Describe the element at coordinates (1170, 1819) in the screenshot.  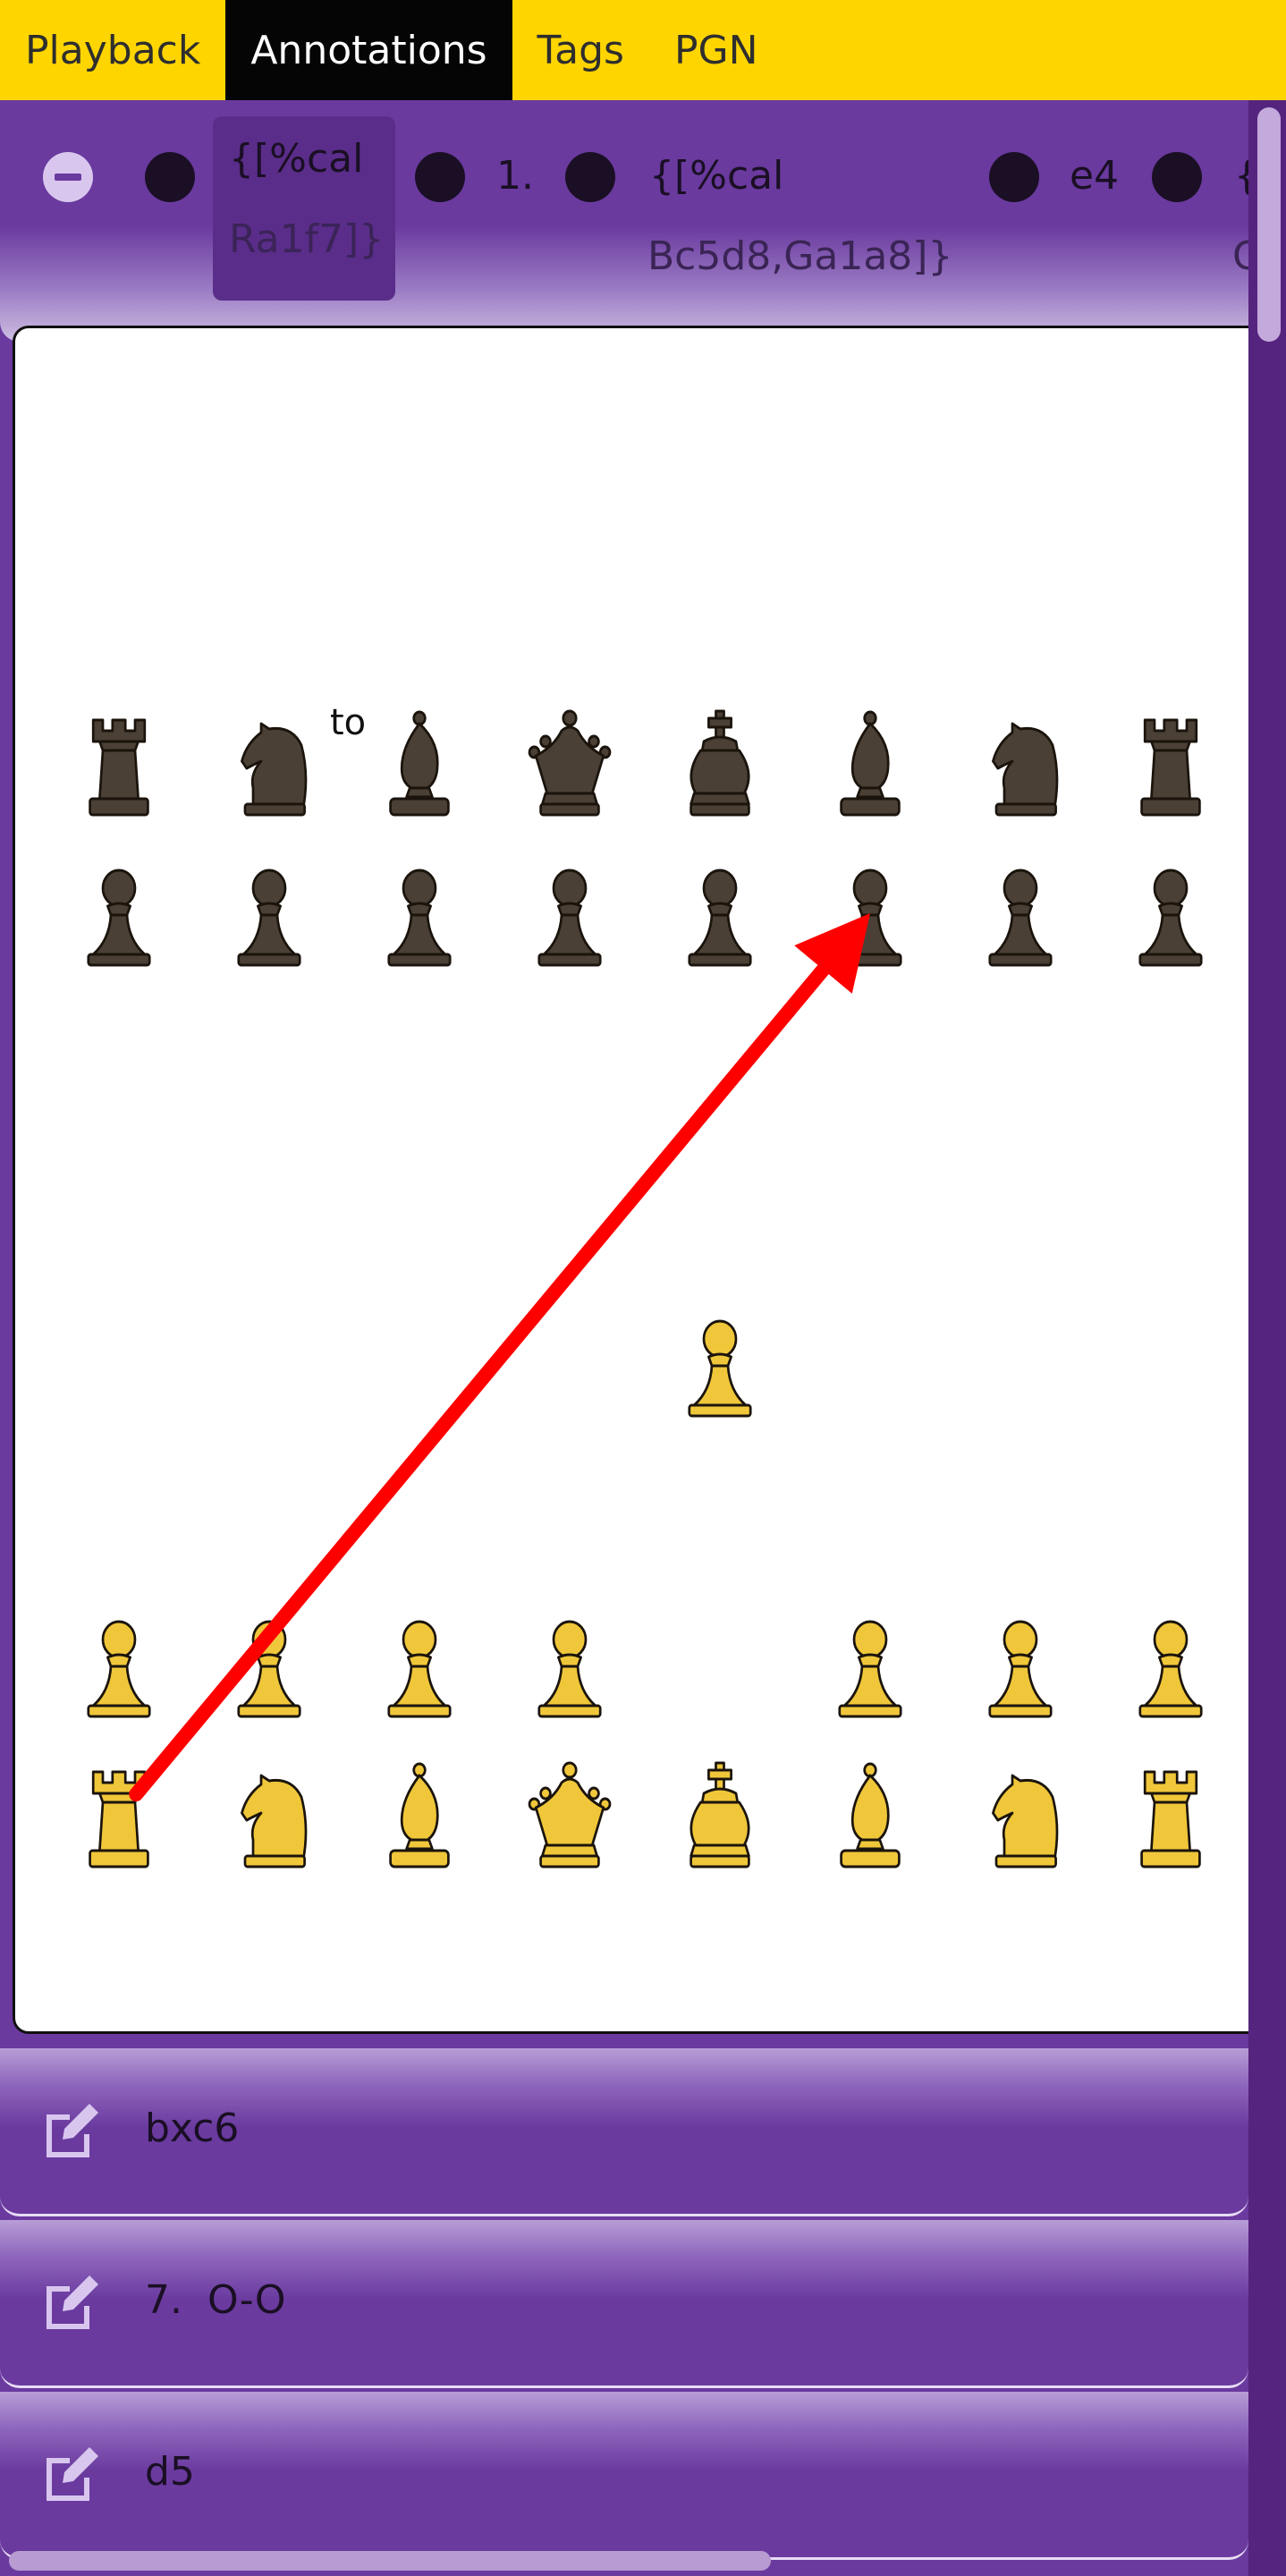
I see `white-rook-h1` at that location.